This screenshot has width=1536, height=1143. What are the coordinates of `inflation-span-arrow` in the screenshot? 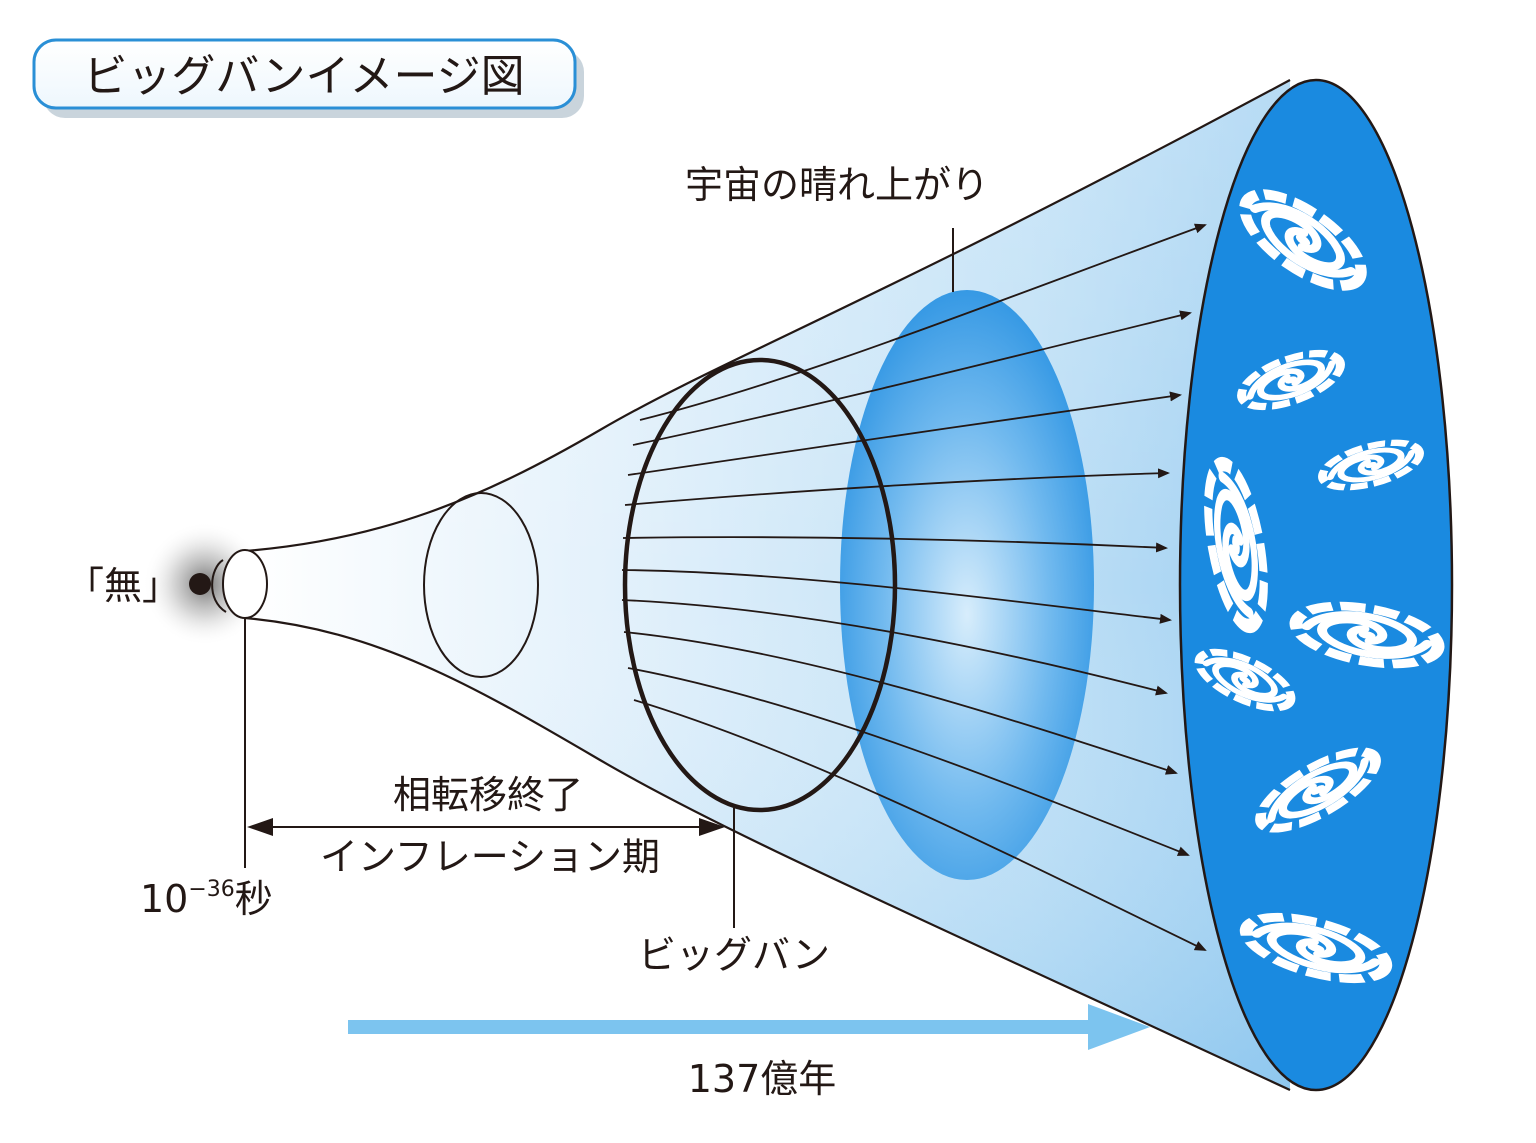 It's located at (486, 827).